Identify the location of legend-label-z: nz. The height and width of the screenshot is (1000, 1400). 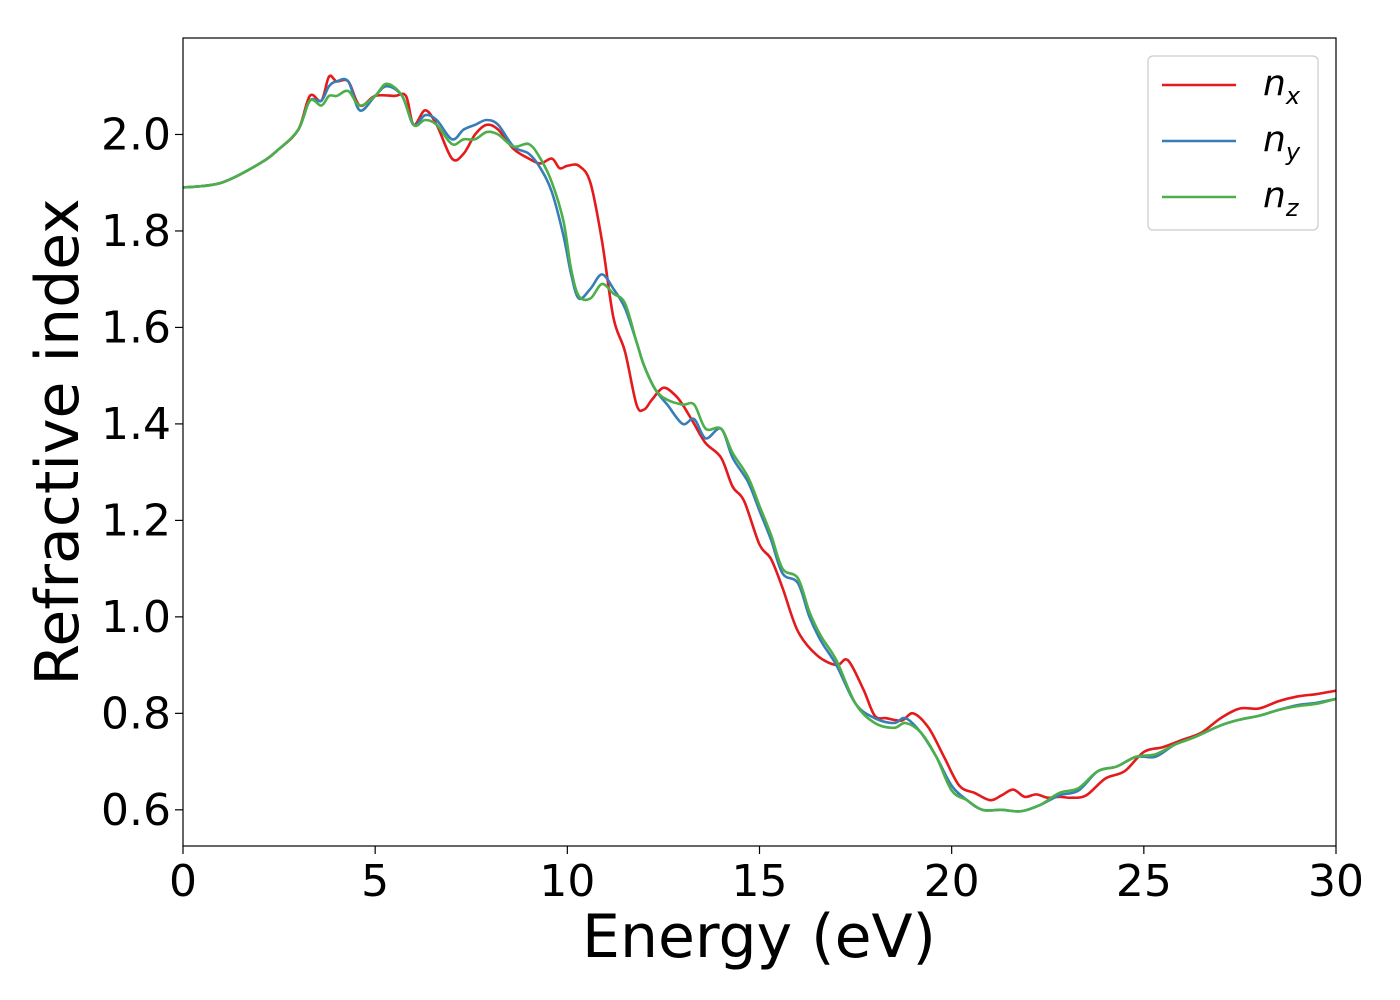
(1281, 198).